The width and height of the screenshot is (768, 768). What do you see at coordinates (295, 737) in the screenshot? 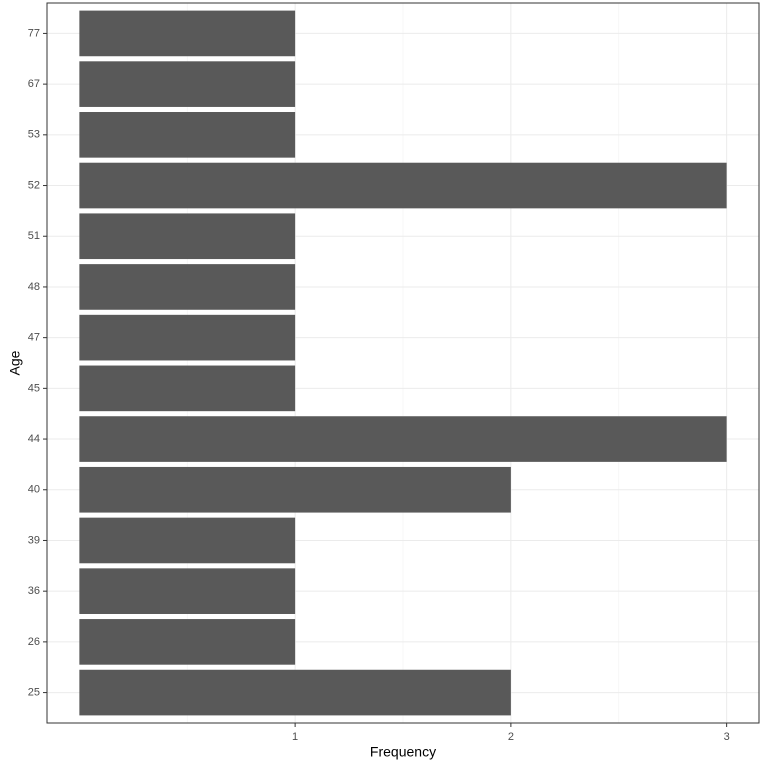
I see `x-tick-label: 1` at bounding box center [295, 737].